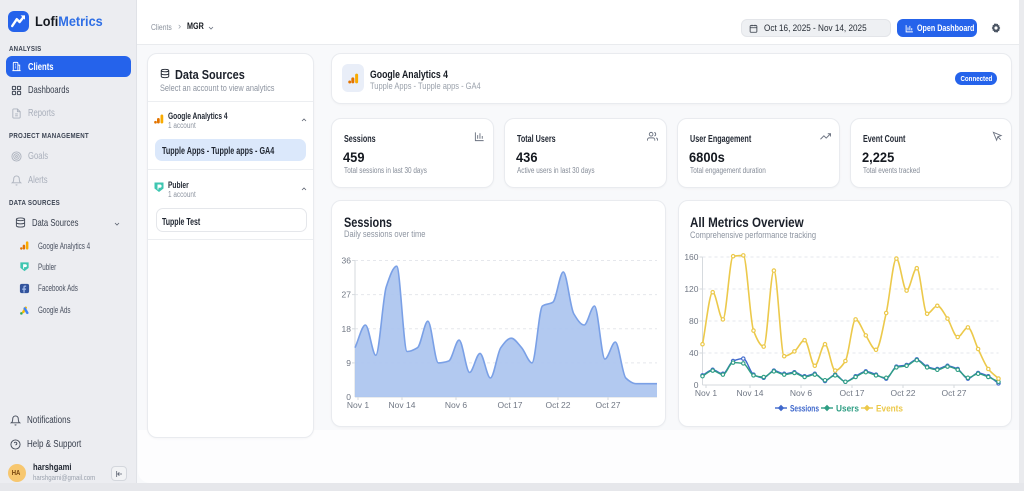 This screenshot has width=1024, height=491. What do you see at coordinates (348, 363) in the screenshot?
I see `svg-text: 9` at bounding box center [348, 363].